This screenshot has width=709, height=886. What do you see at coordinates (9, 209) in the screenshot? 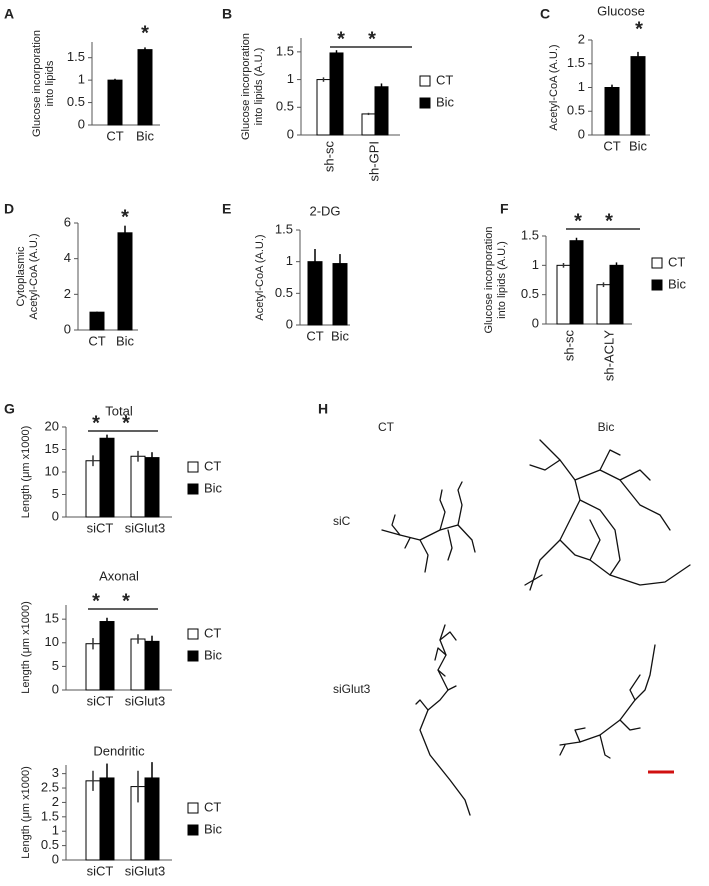
I see `panel-label: D` at bounding box center [9, 209].